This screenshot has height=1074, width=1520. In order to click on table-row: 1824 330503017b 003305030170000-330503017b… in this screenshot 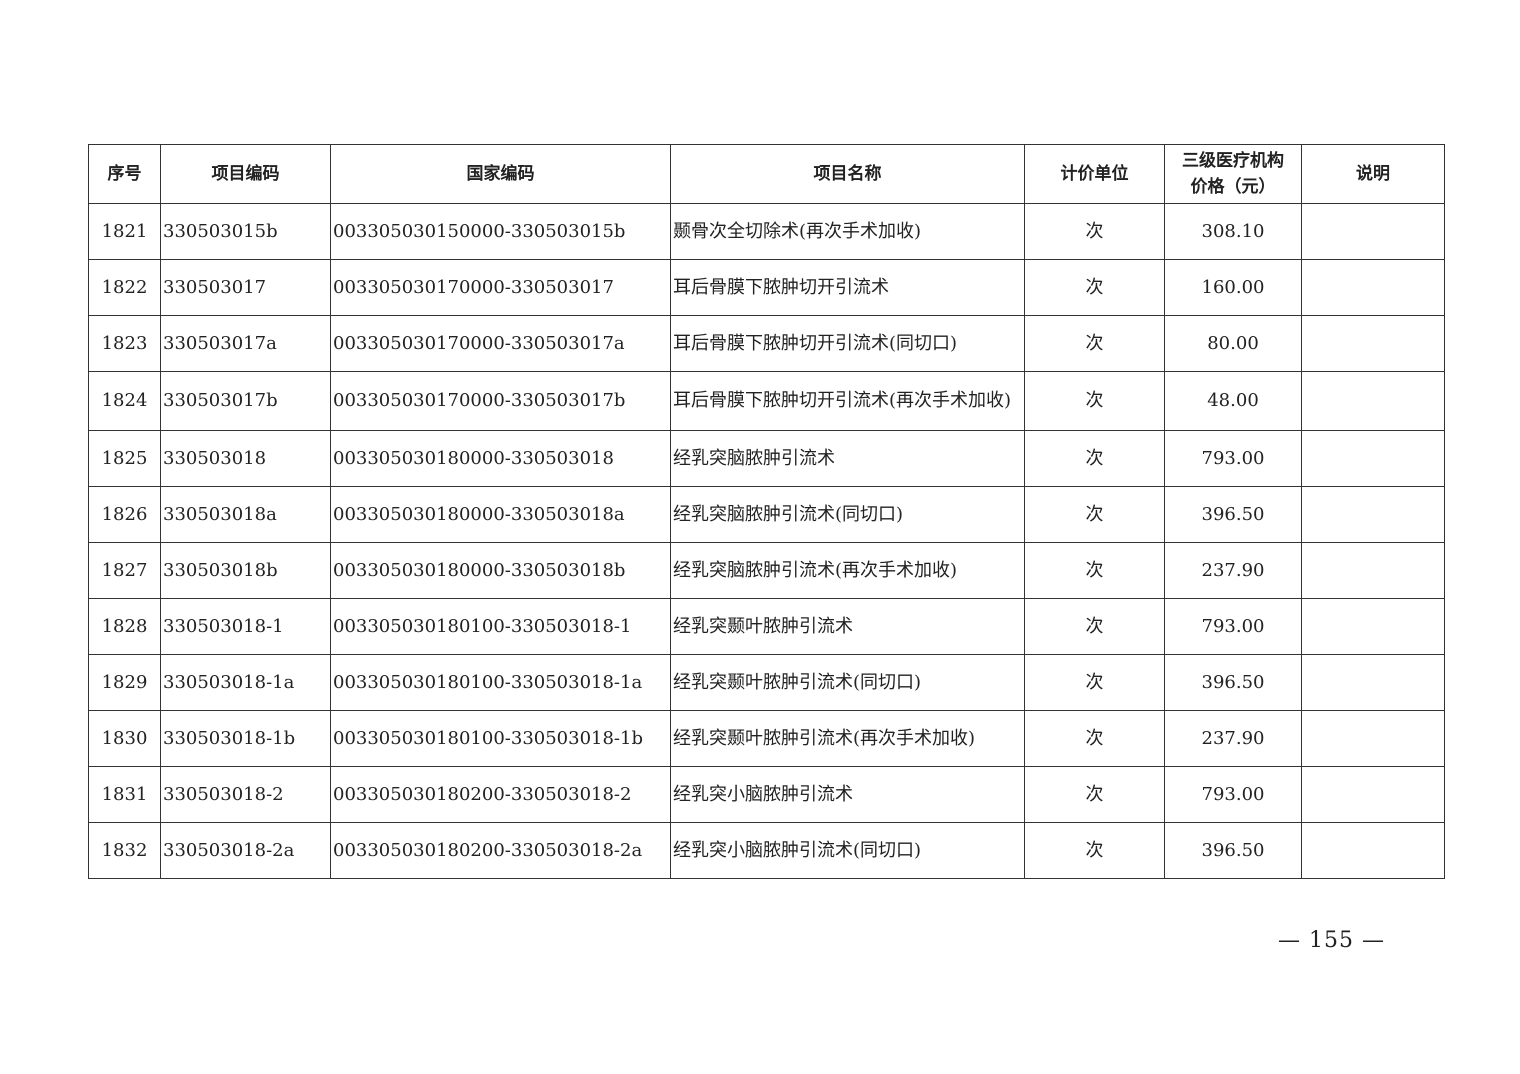, I will do `click(766, 401)`.